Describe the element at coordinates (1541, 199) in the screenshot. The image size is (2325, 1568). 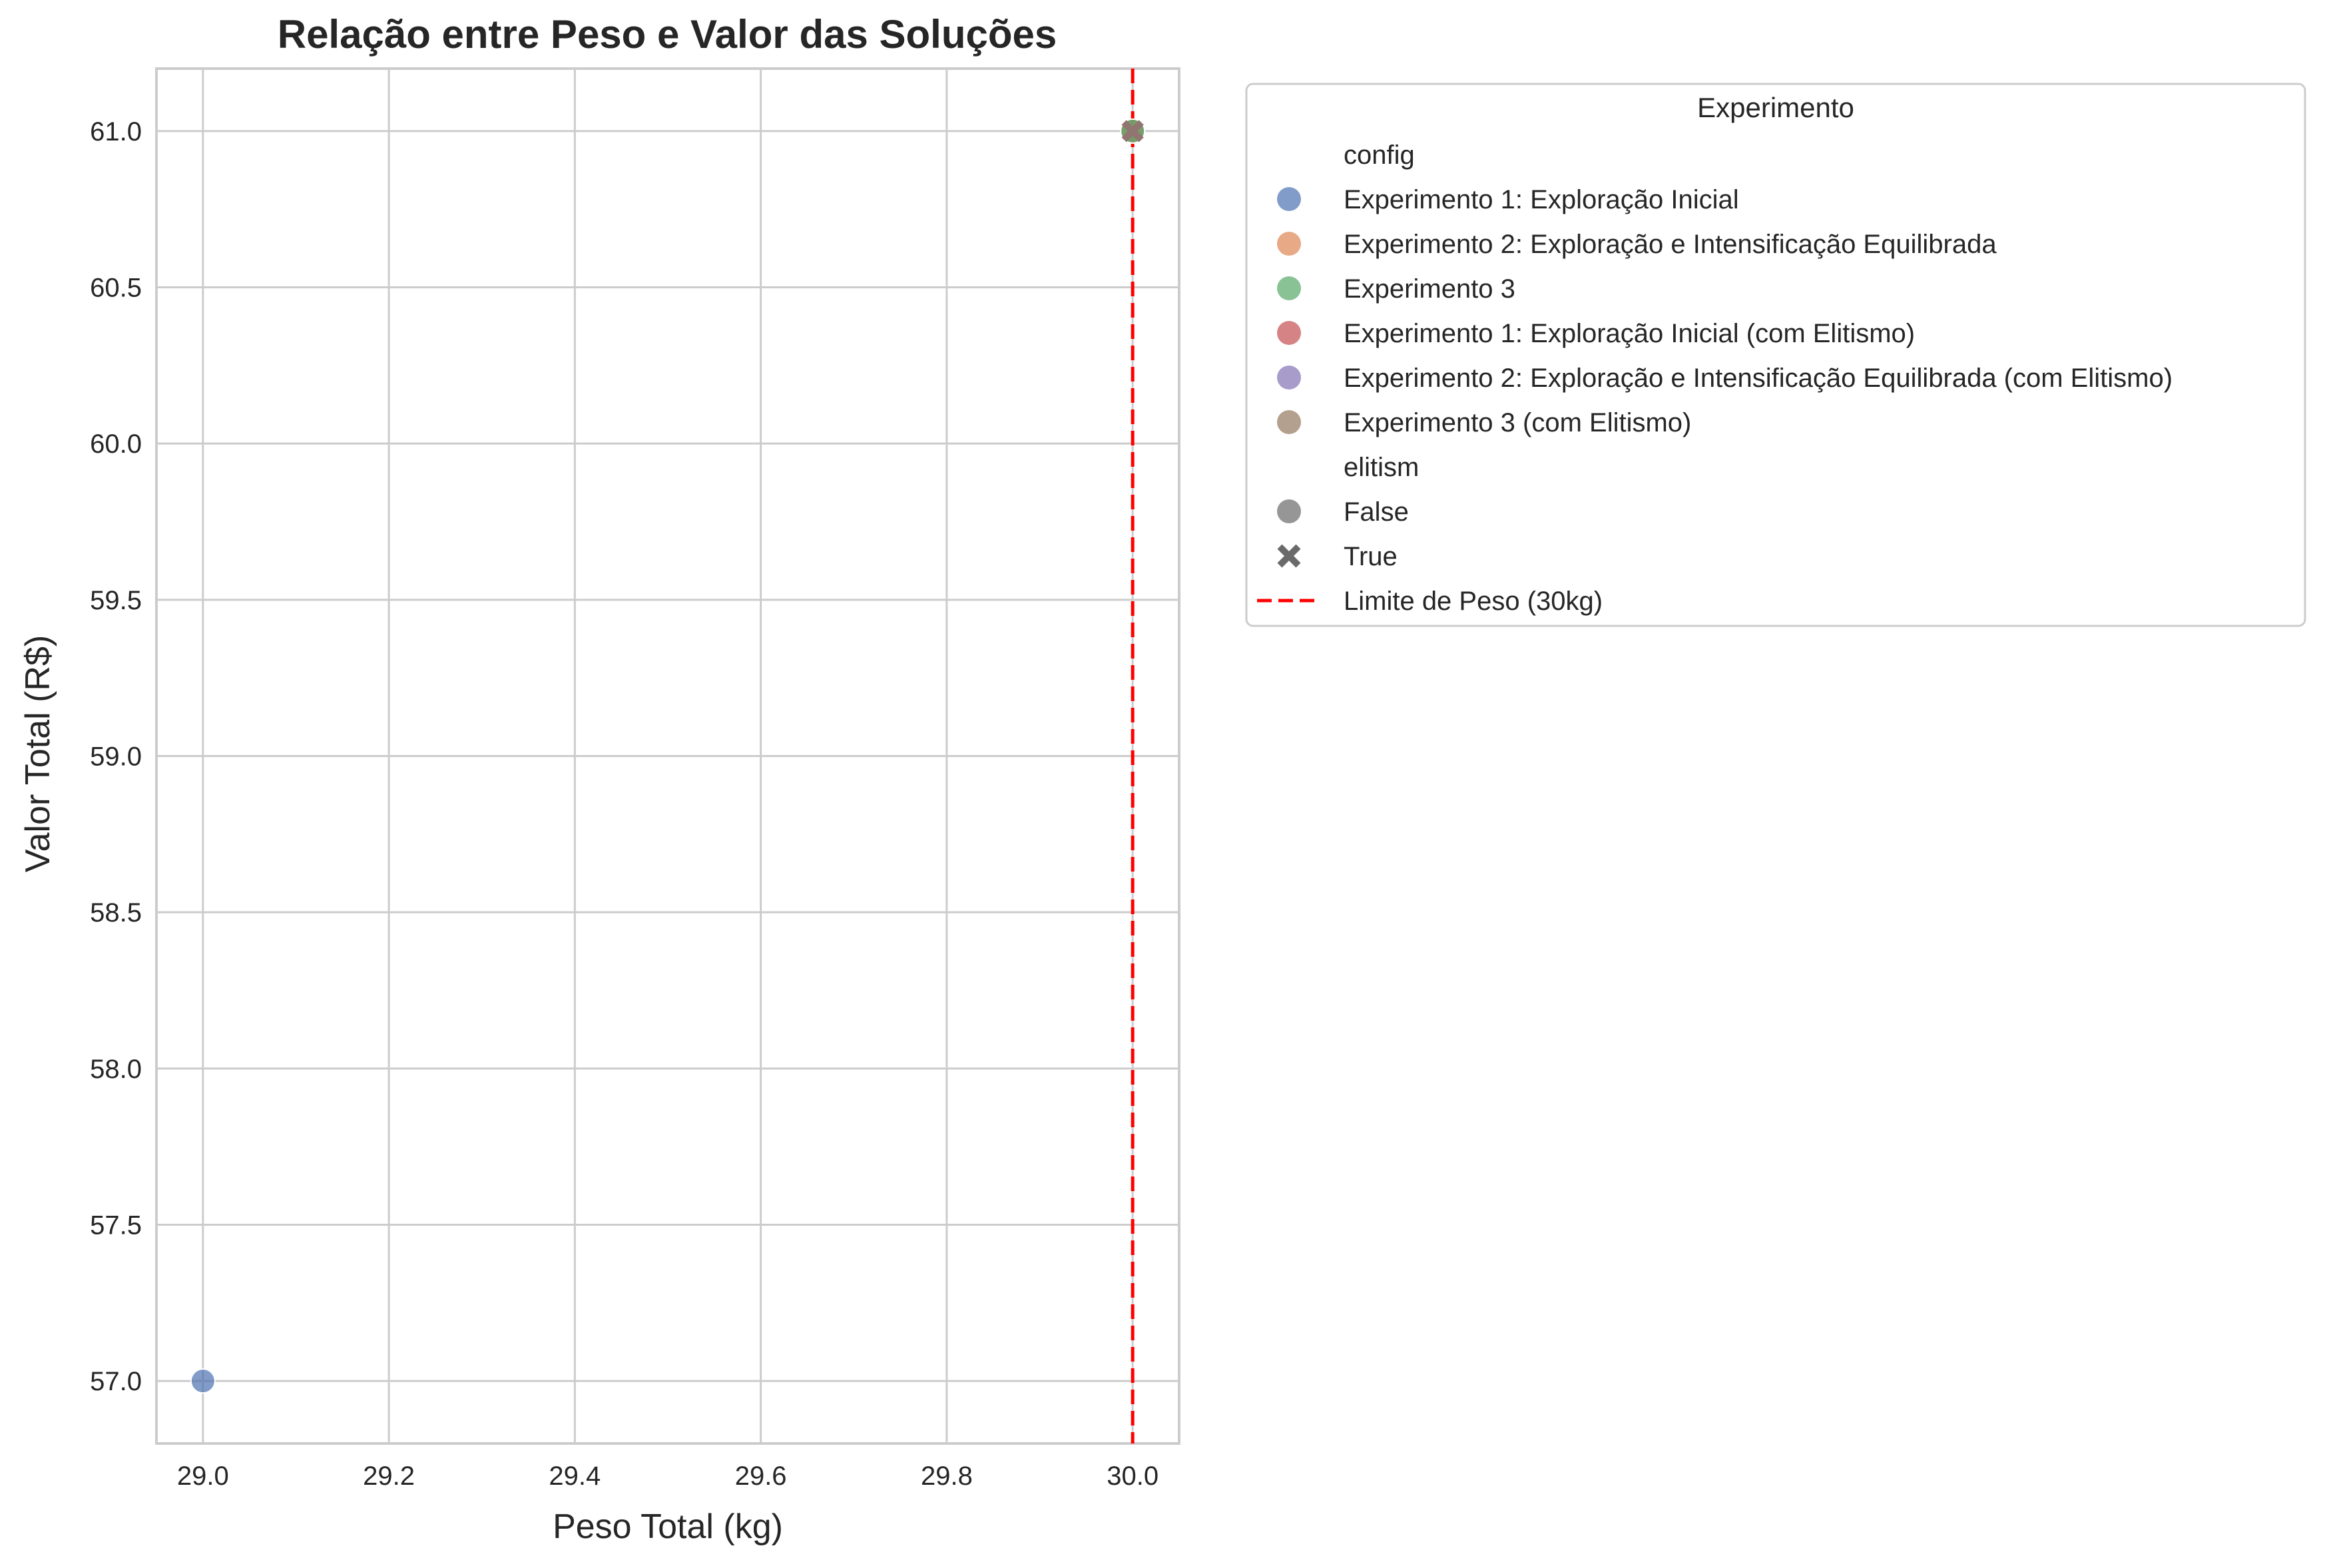
I see `legend-label: Experimento 1: Exploração Inicial` at that location.